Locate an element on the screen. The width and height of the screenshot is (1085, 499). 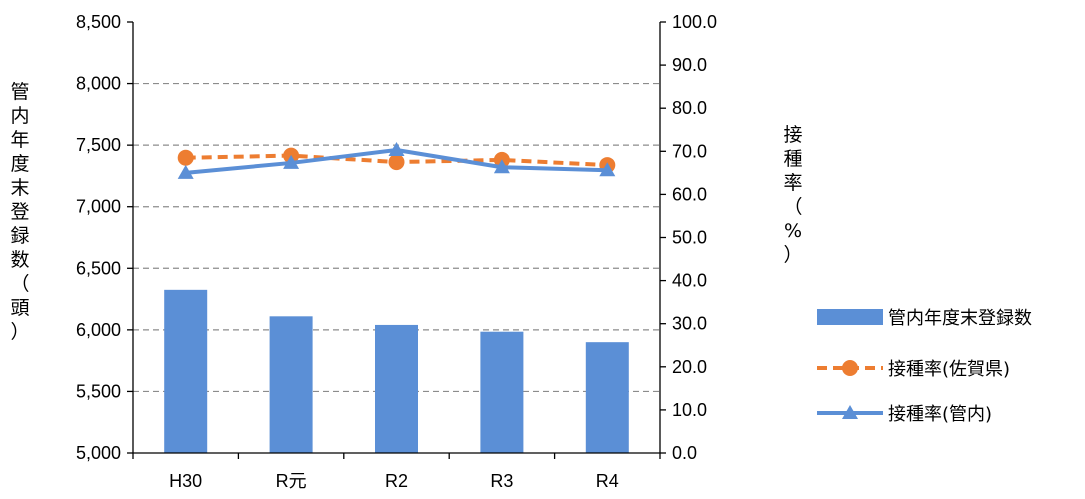
left-tick-label: 7,000 is located at coordinates (98, 207).